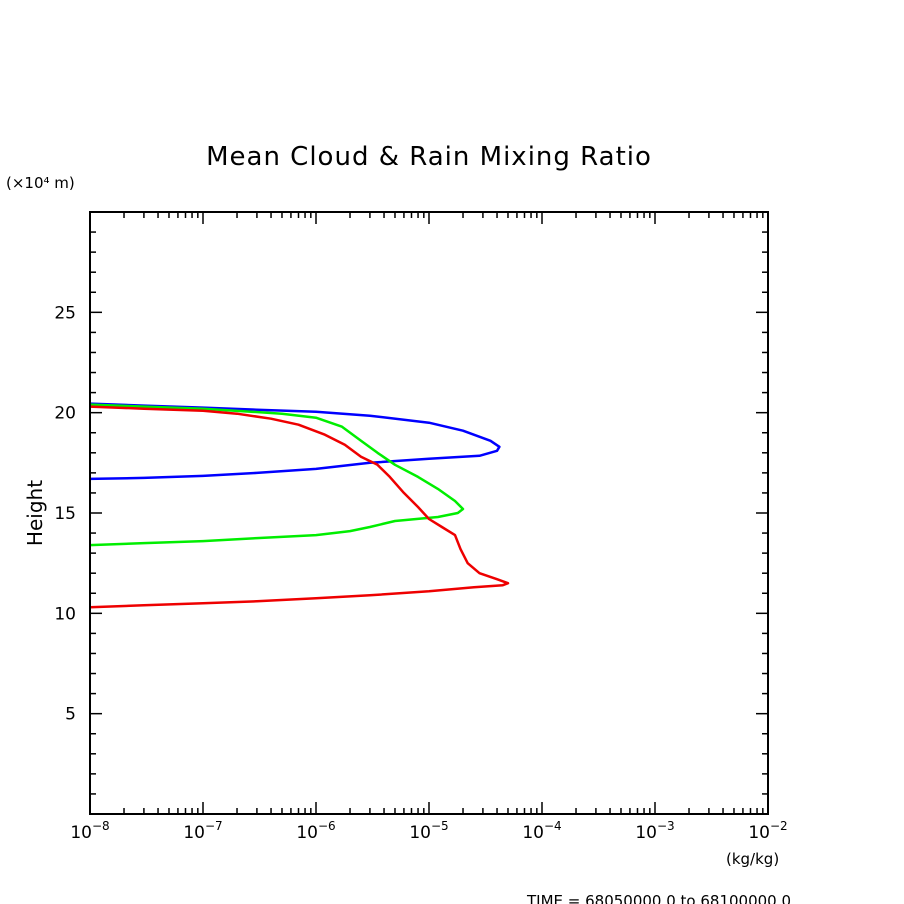  What do you see at coordinates (65, 414) in the screenshot?
I see `y-tick-label: 20` at bounding box center [65, 414].